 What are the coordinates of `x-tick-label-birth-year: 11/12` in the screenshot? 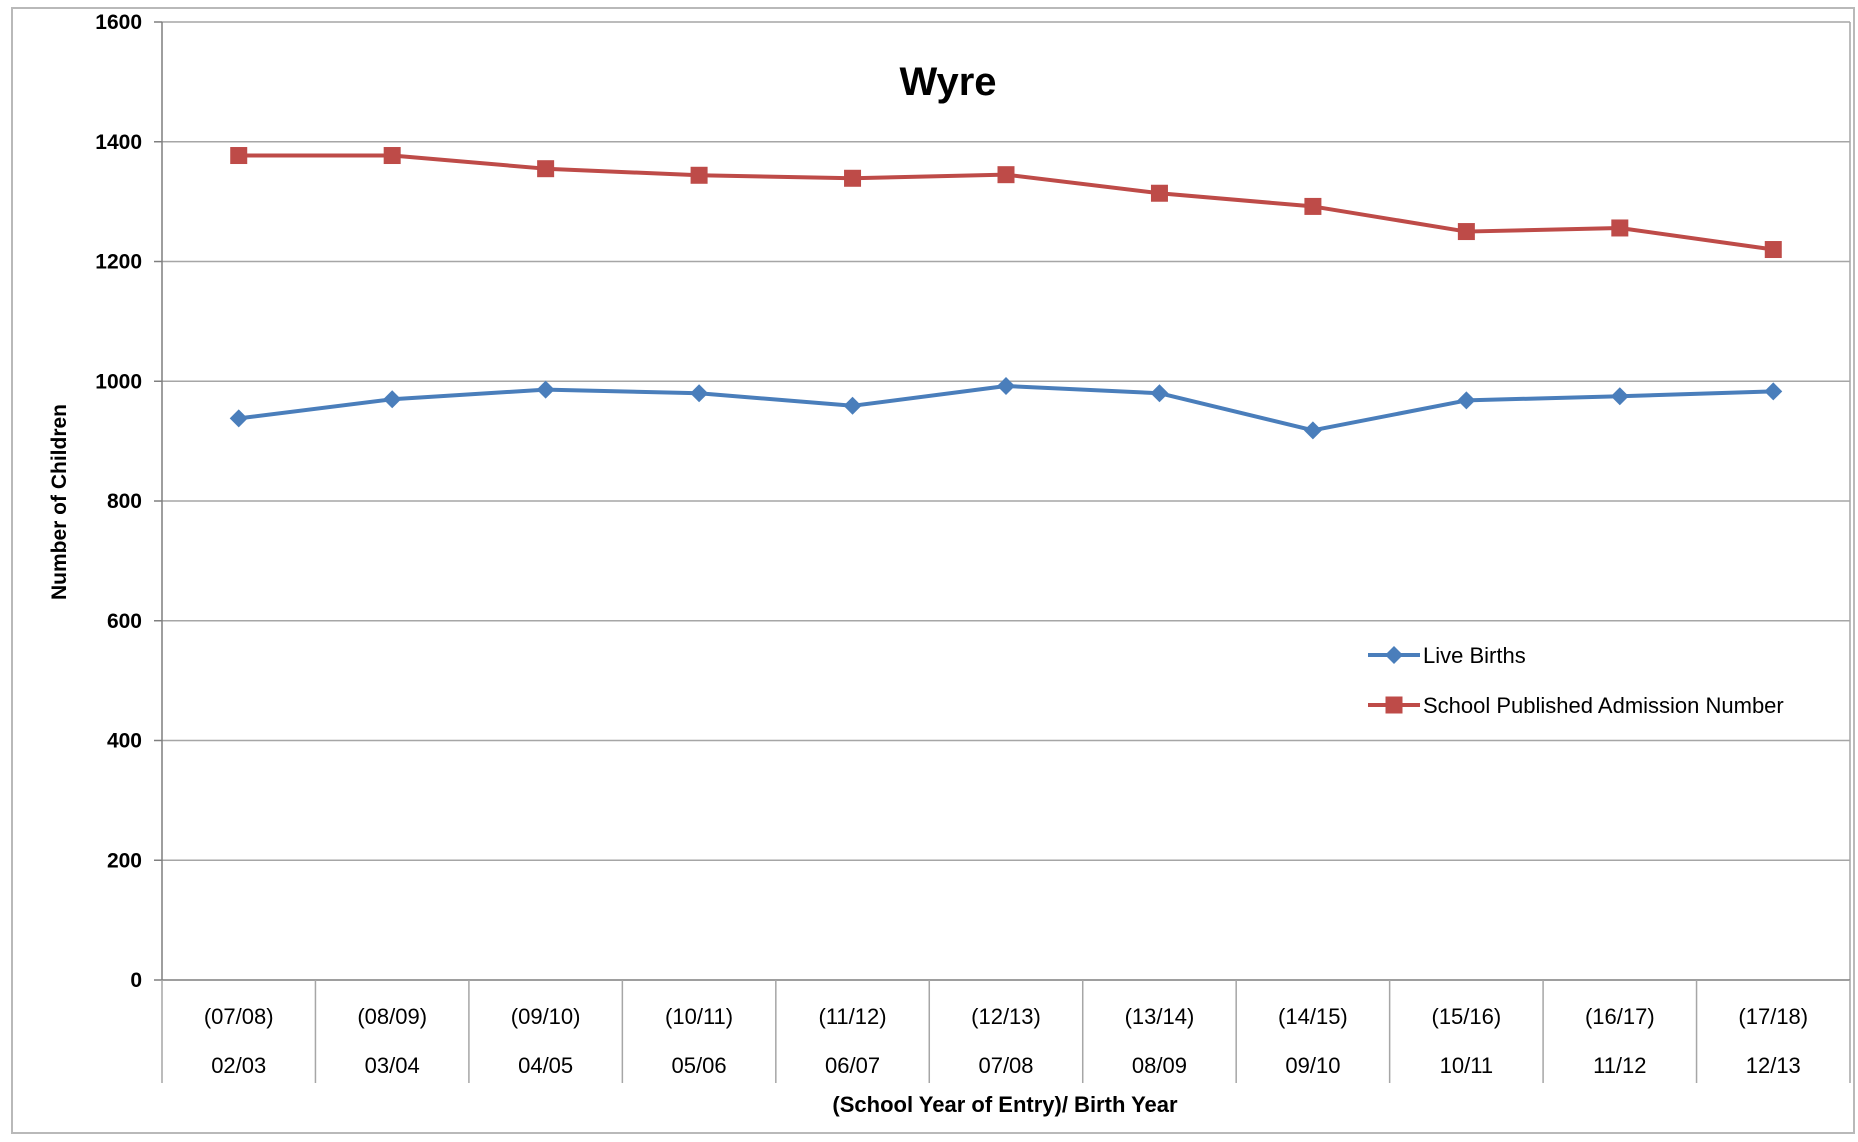 It's located at (1619, 1065).